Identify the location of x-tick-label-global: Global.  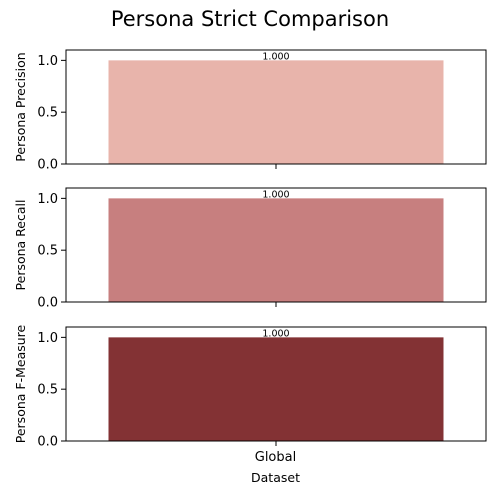
(275, 457).